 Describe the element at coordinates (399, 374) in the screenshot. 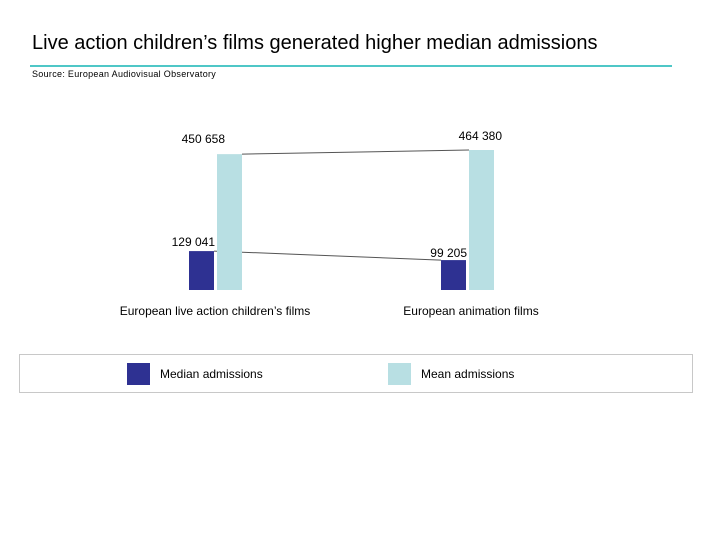

I see `legend-swatch-mean` at that location.